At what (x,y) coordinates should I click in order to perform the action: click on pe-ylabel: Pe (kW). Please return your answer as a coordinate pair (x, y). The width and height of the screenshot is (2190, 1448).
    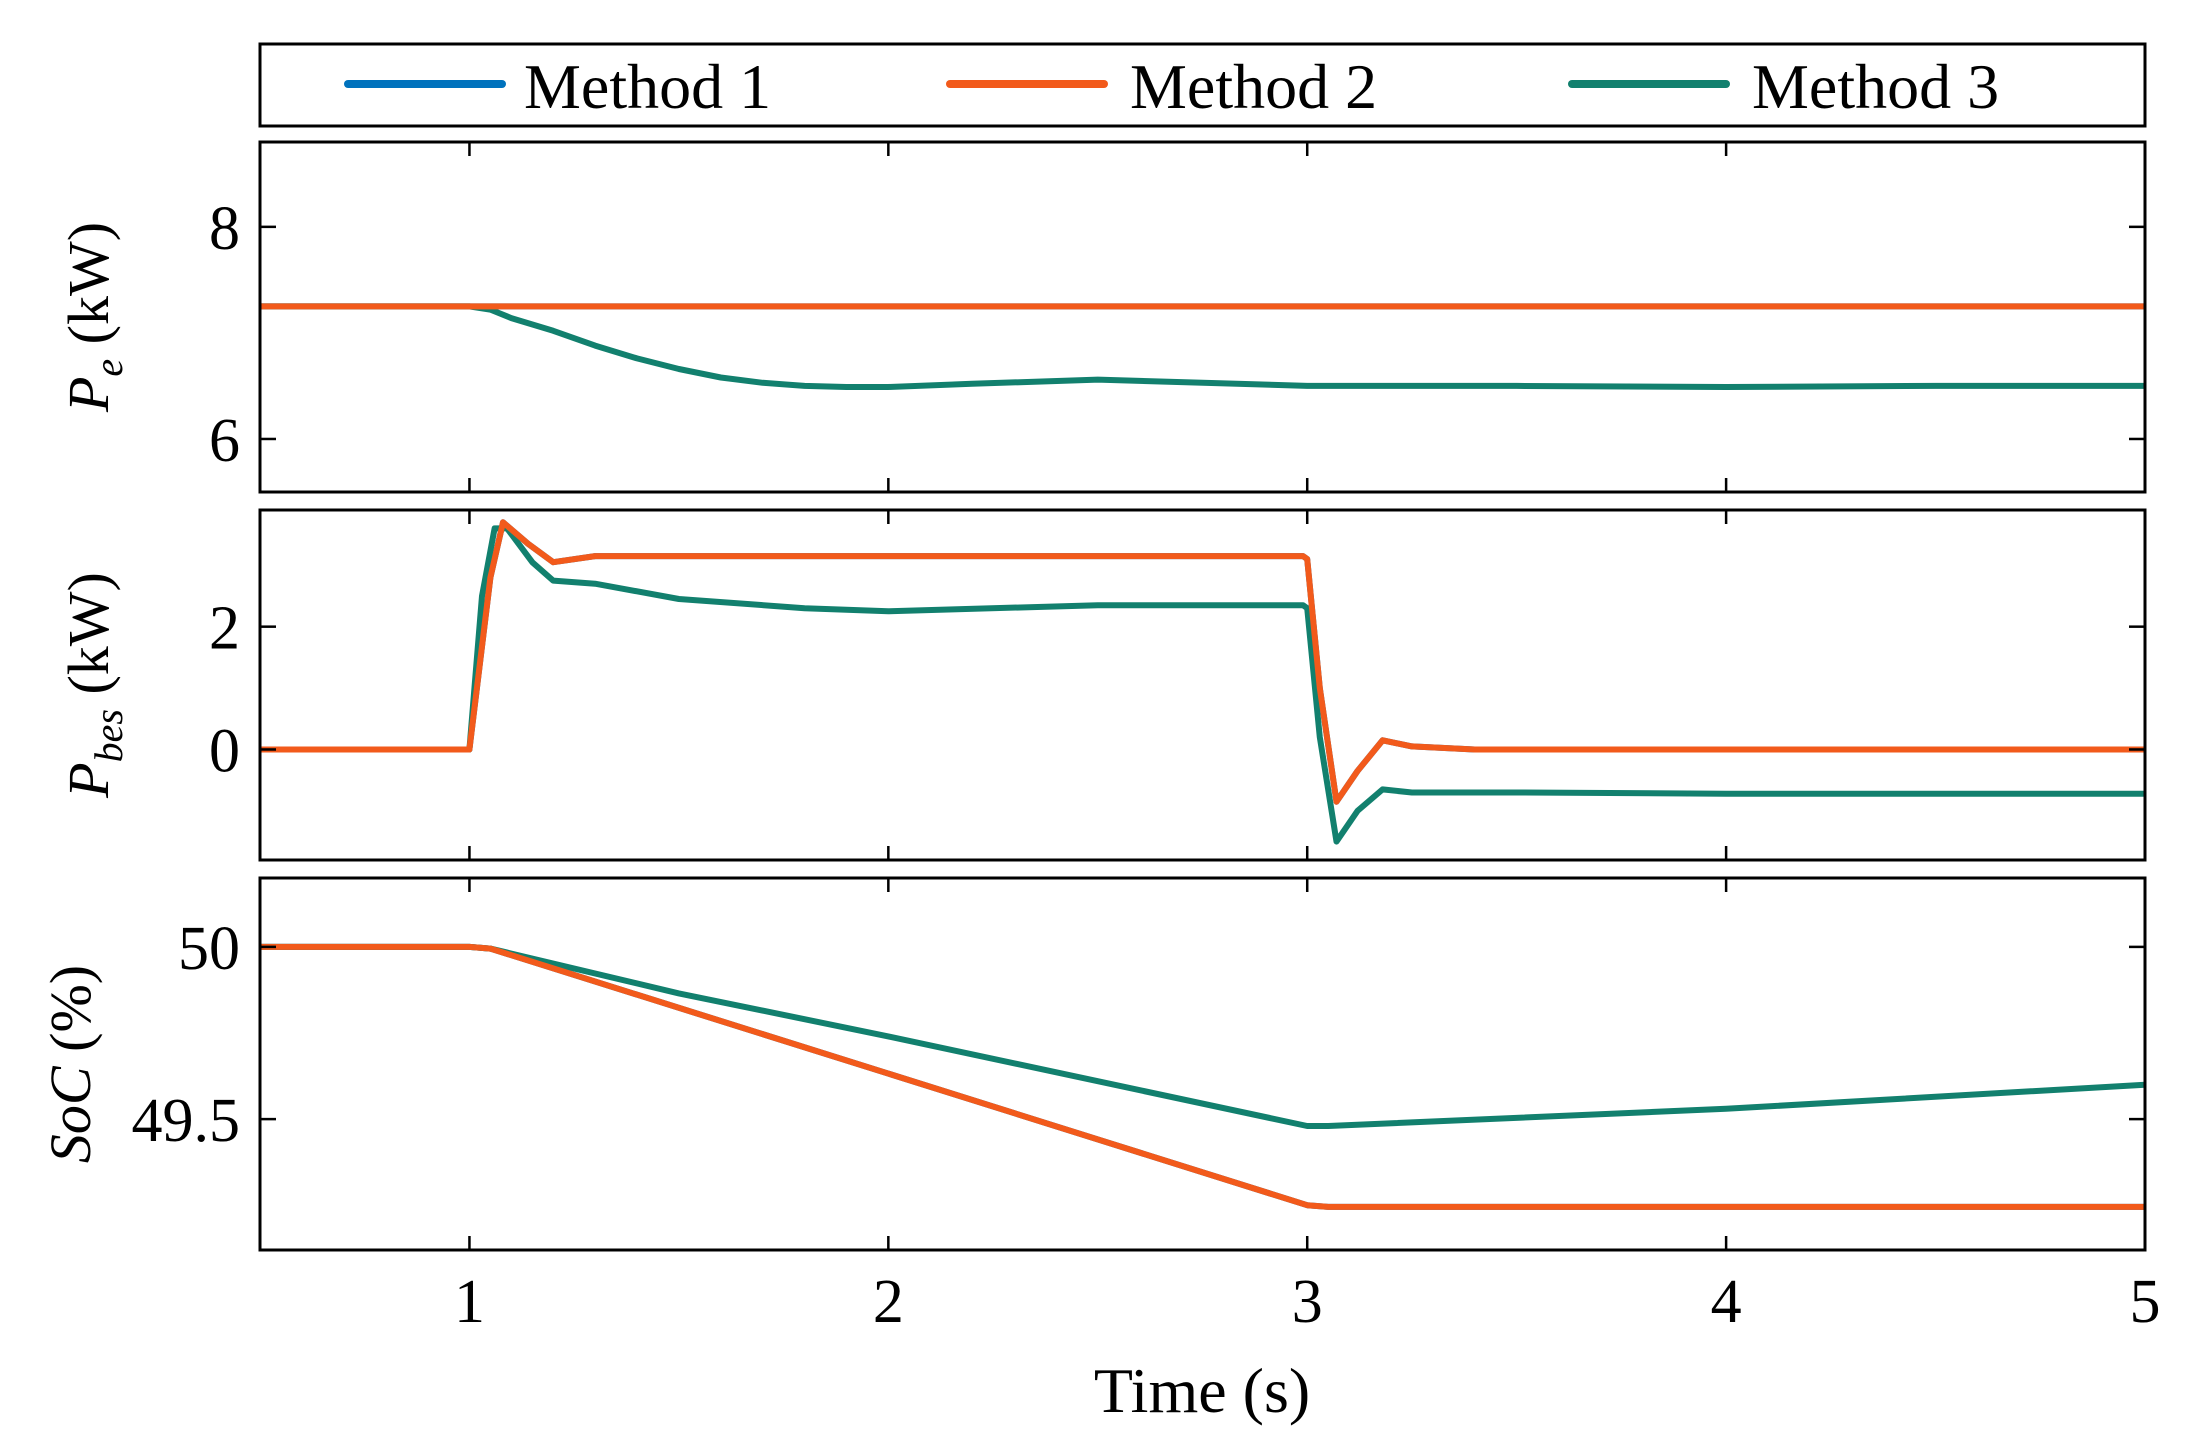
    Looking at the image, I should click on (93, 317).